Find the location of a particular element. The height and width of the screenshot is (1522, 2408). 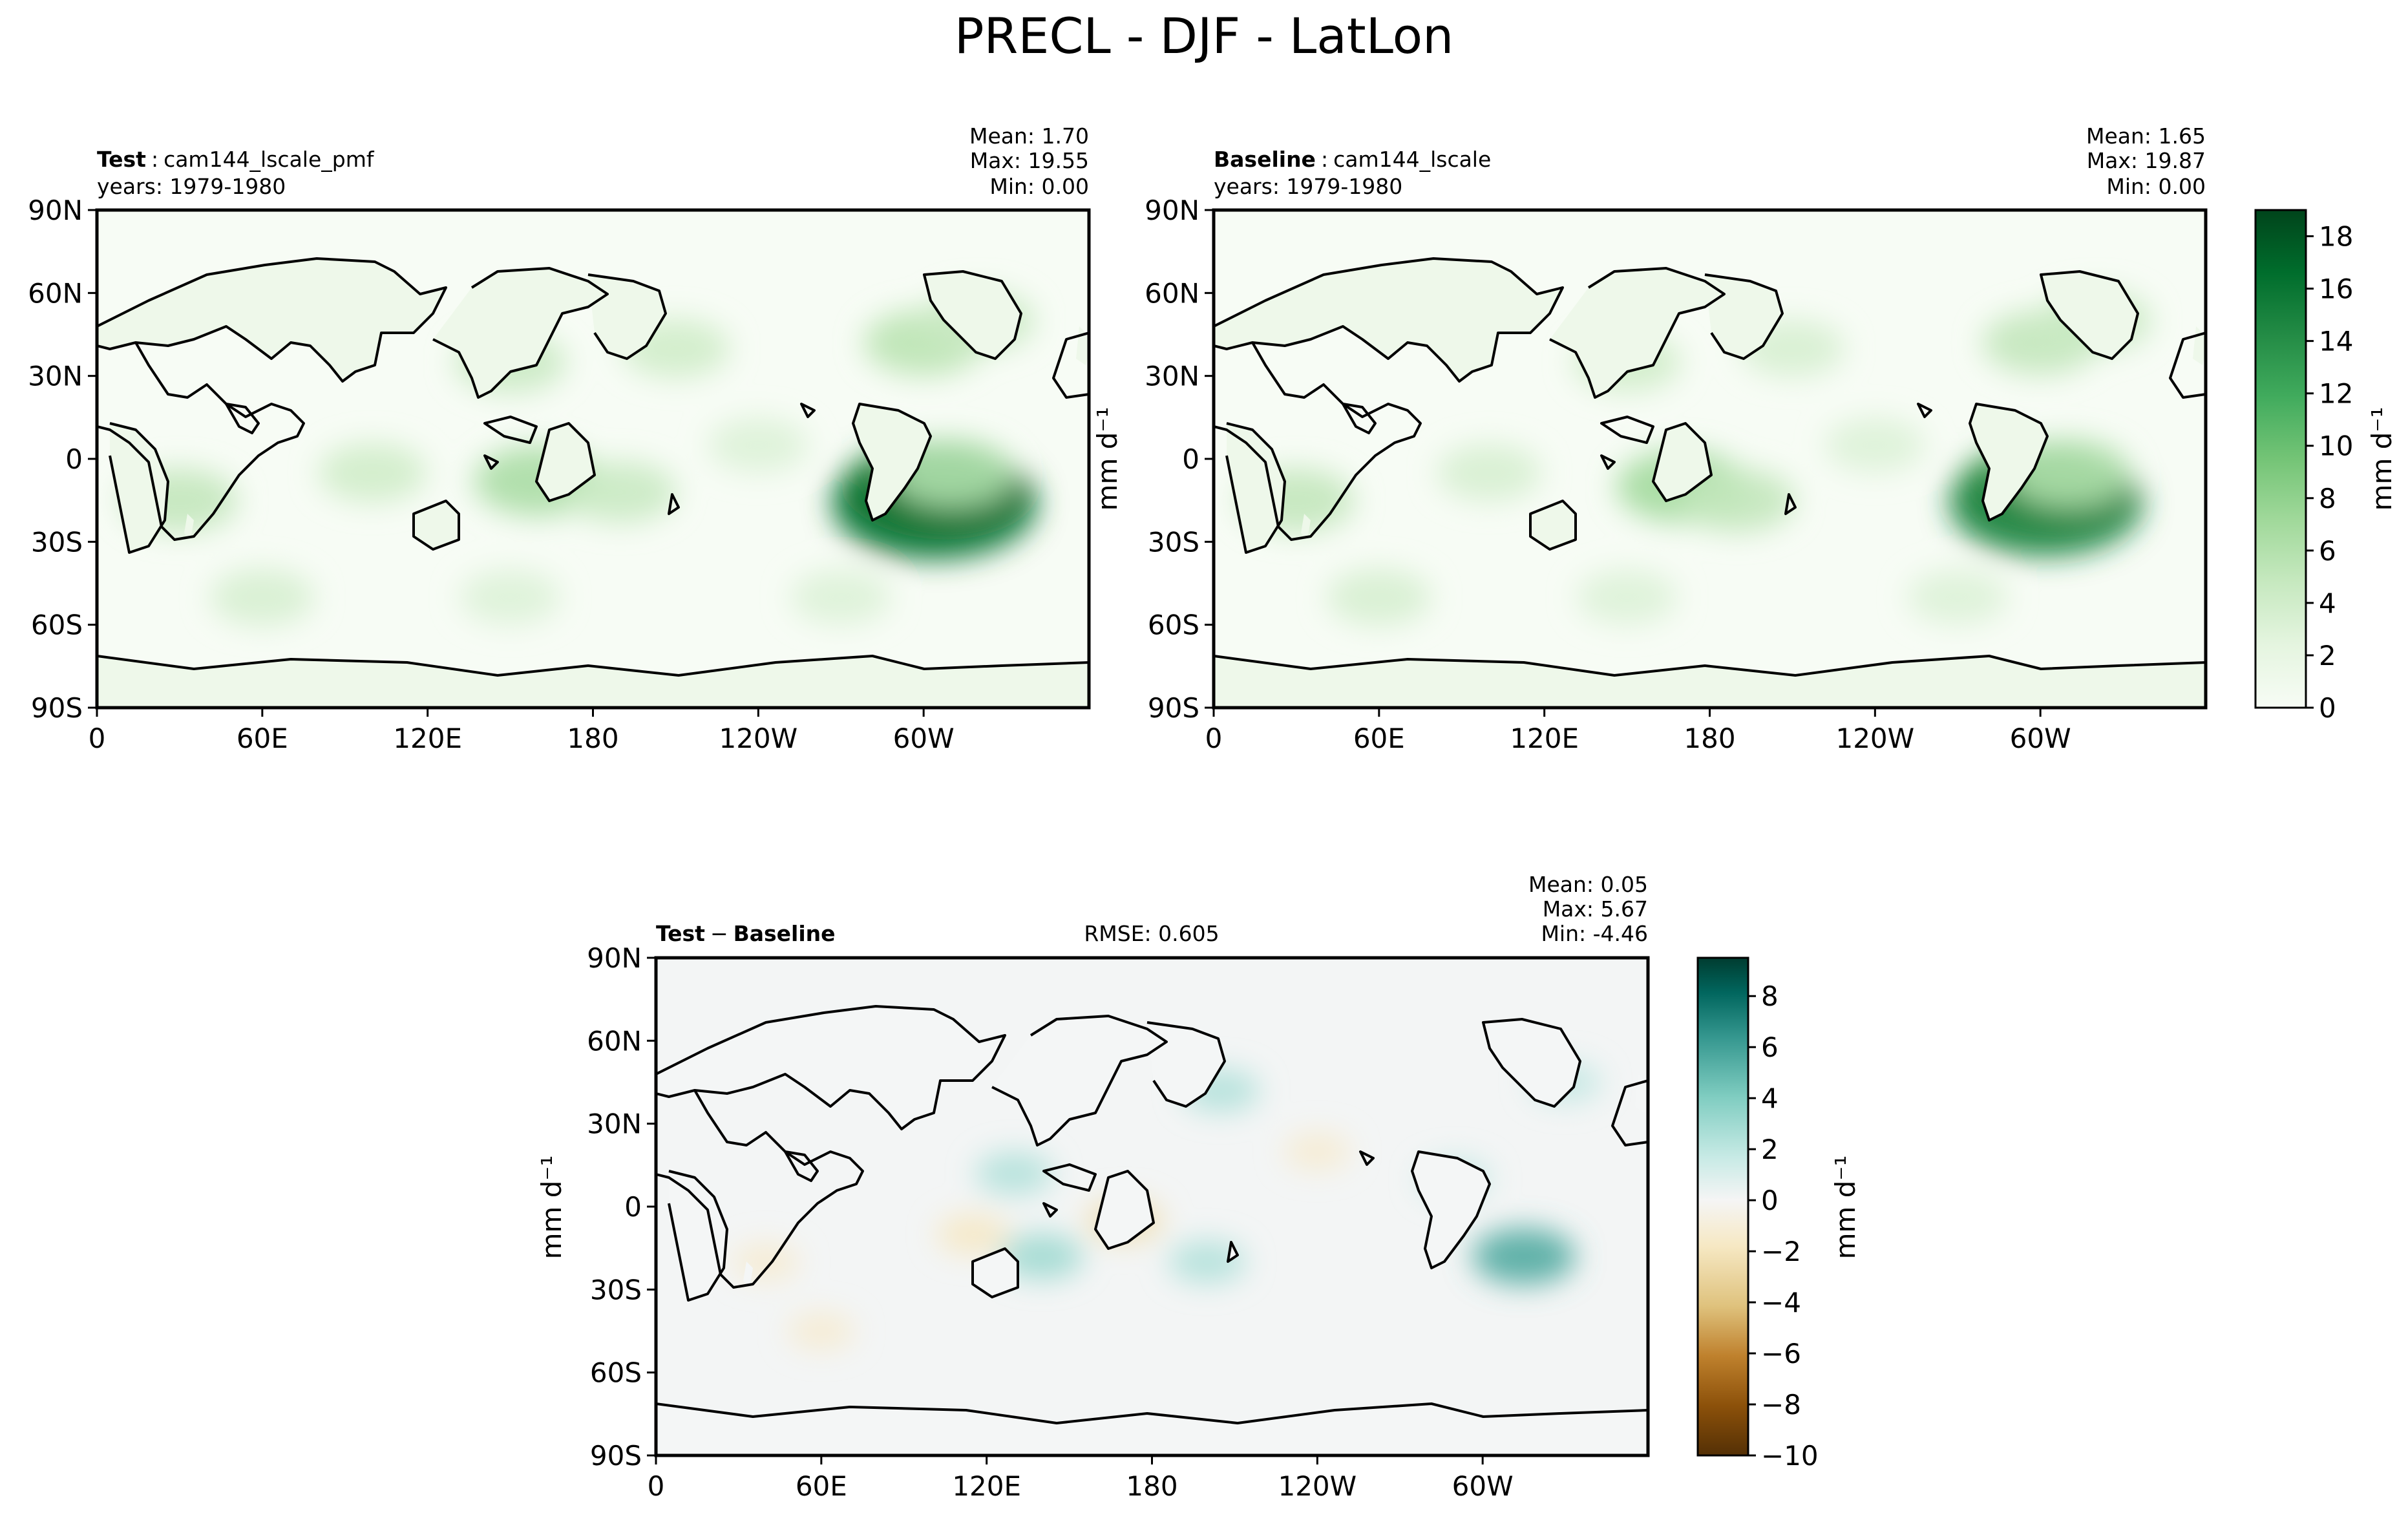

baseline-min: Min: 0.00 is located at coordinates (2156, 186).